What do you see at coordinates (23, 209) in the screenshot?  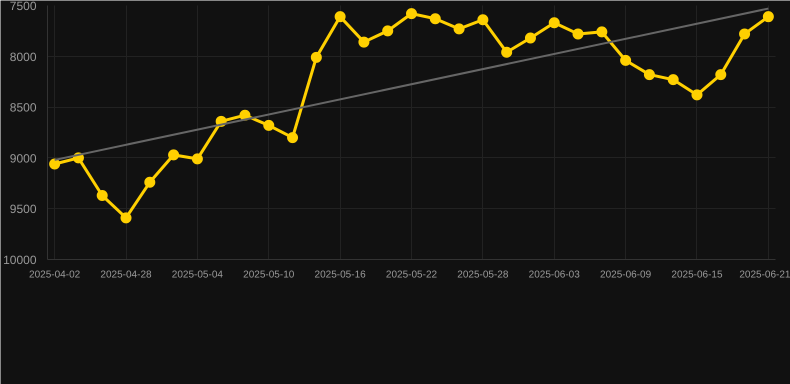 I see `y-tick-label: 9500` at bounding box center [23, 209].